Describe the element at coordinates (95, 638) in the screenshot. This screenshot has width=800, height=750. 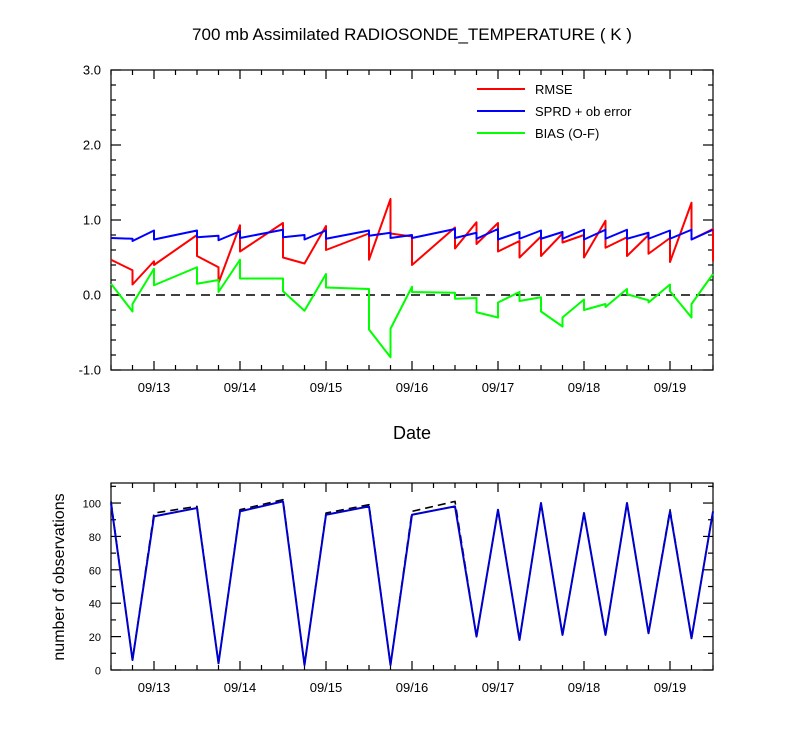
I see `bottom-y-tick-label: 20` at that location.